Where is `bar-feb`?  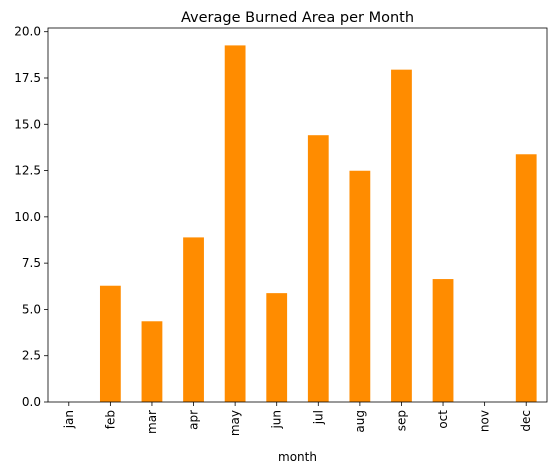
bar-feb is located at coordinates (110, 343).